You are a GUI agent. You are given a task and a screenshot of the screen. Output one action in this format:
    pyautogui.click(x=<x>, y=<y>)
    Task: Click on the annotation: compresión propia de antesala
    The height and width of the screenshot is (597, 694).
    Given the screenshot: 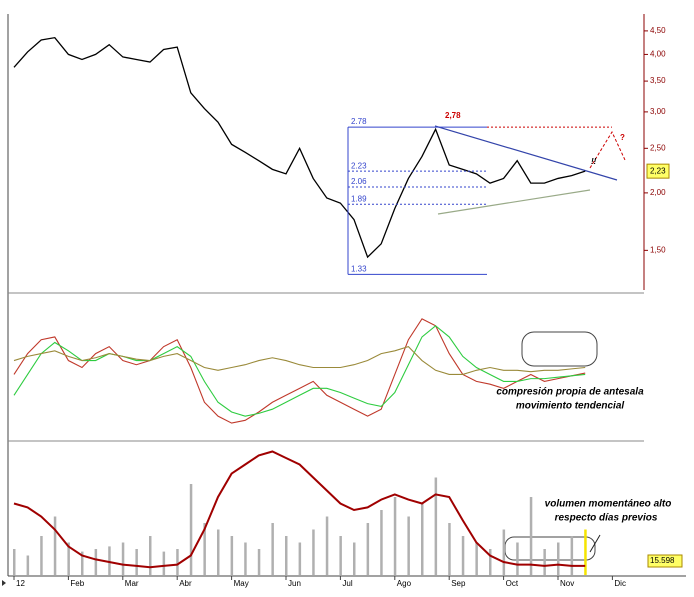 What is the action you would take?
    pyautogui.click(x=570, y=392)
    